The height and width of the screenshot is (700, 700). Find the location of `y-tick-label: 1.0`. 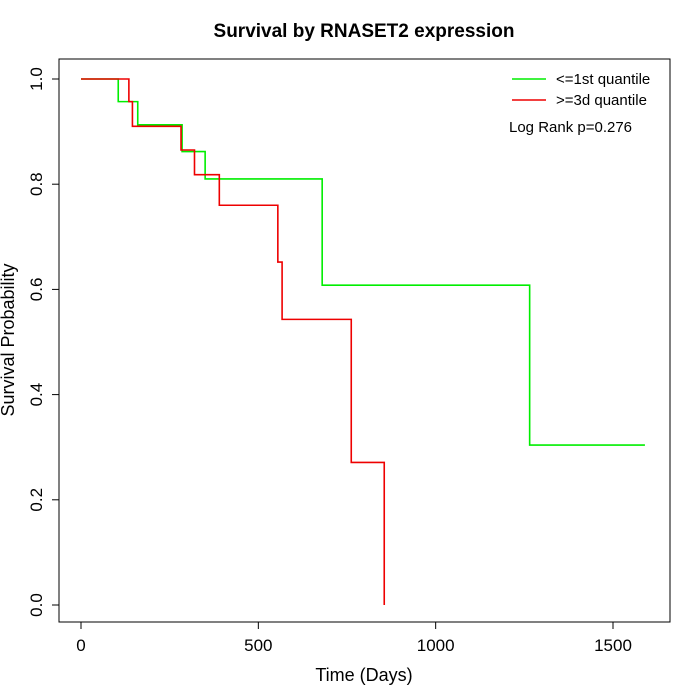

y-tick-label: 1.0 is located at coordinates (36, 79).